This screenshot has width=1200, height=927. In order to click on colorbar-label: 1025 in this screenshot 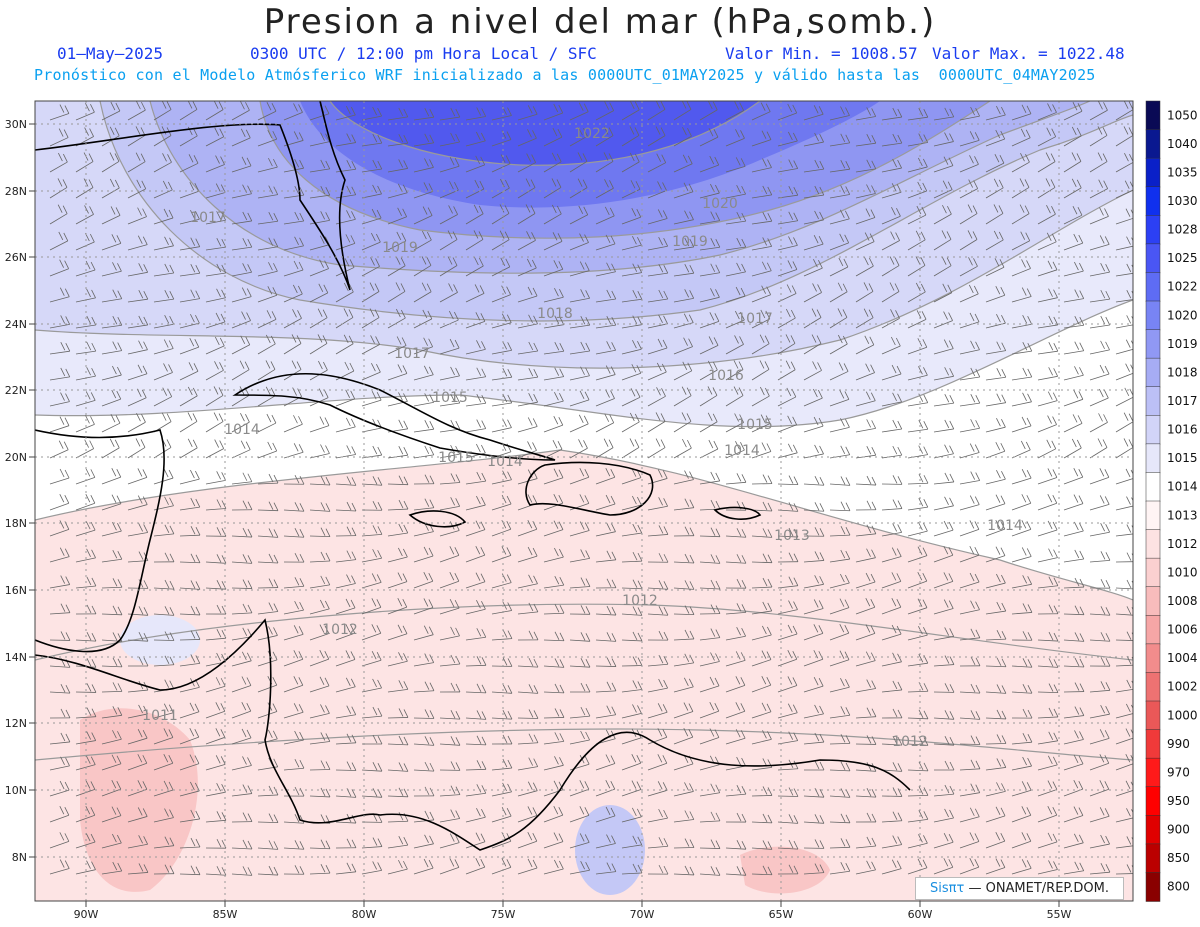, I will do `click(1182, 258)`.